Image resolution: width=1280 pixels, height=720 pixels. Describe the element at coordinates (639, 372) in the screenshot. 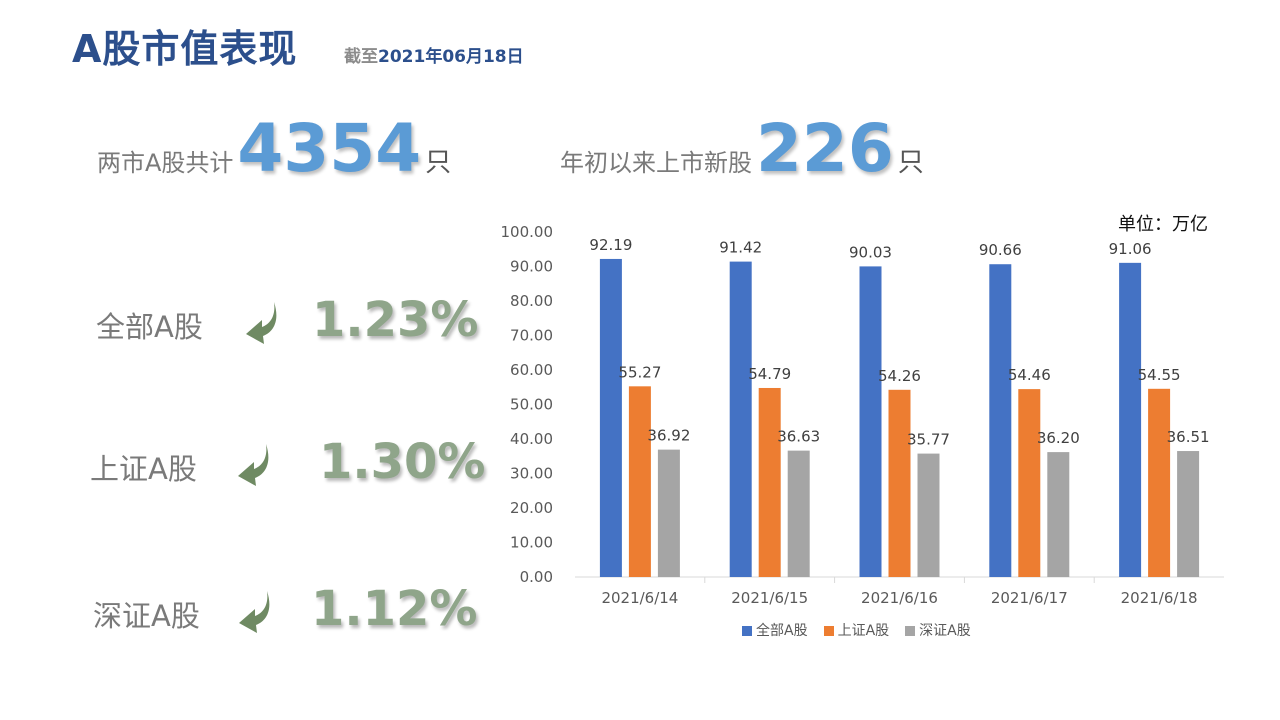

I see `data-label: 55.27` at that location.